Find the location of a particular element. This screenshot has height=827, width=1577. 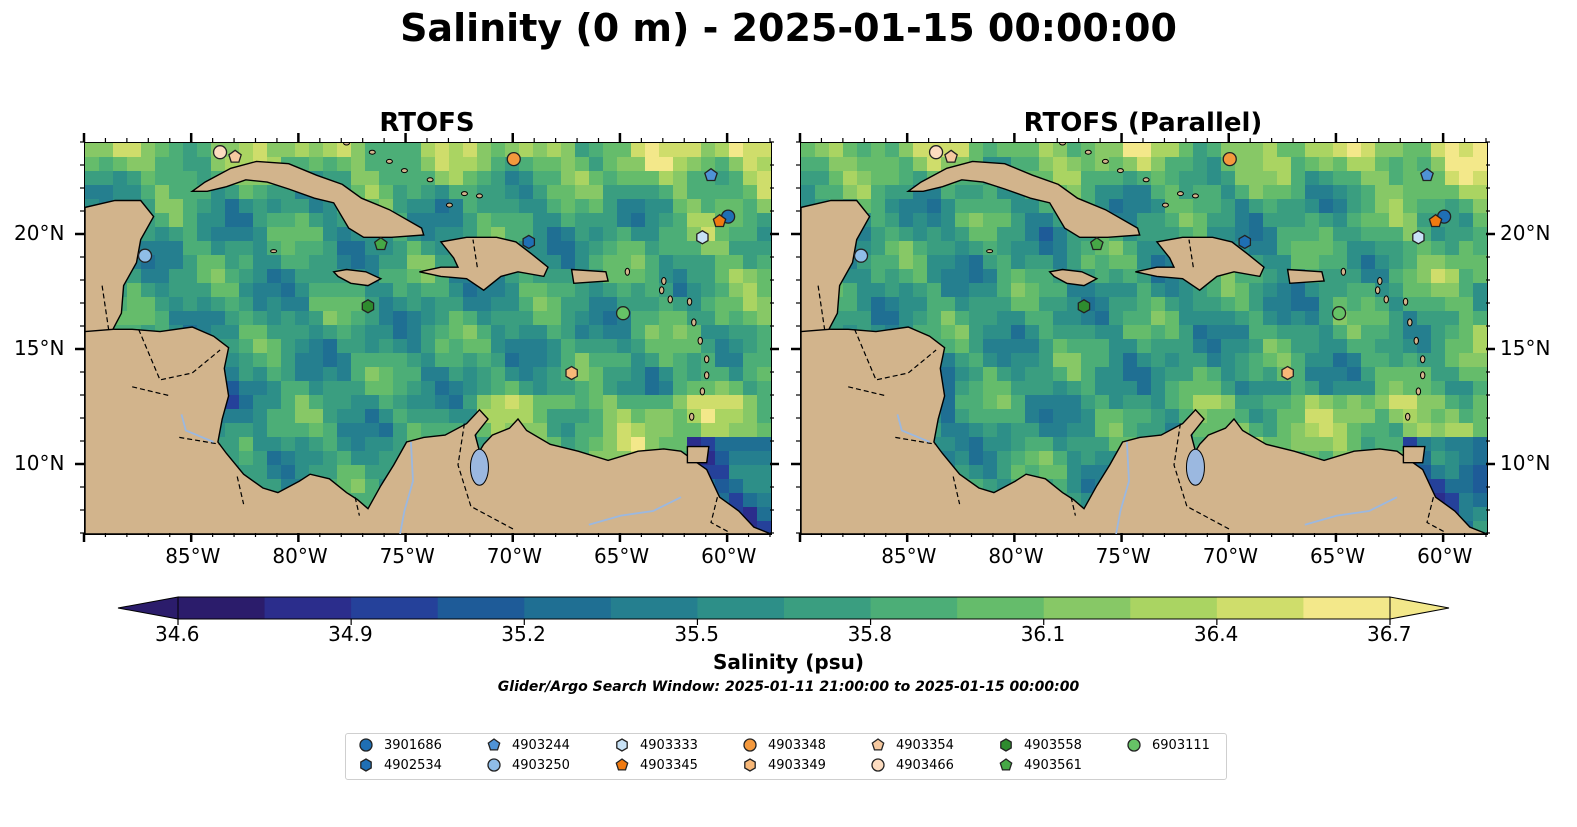

legend-label: 4903561 is located at coordinates (1053, 765).